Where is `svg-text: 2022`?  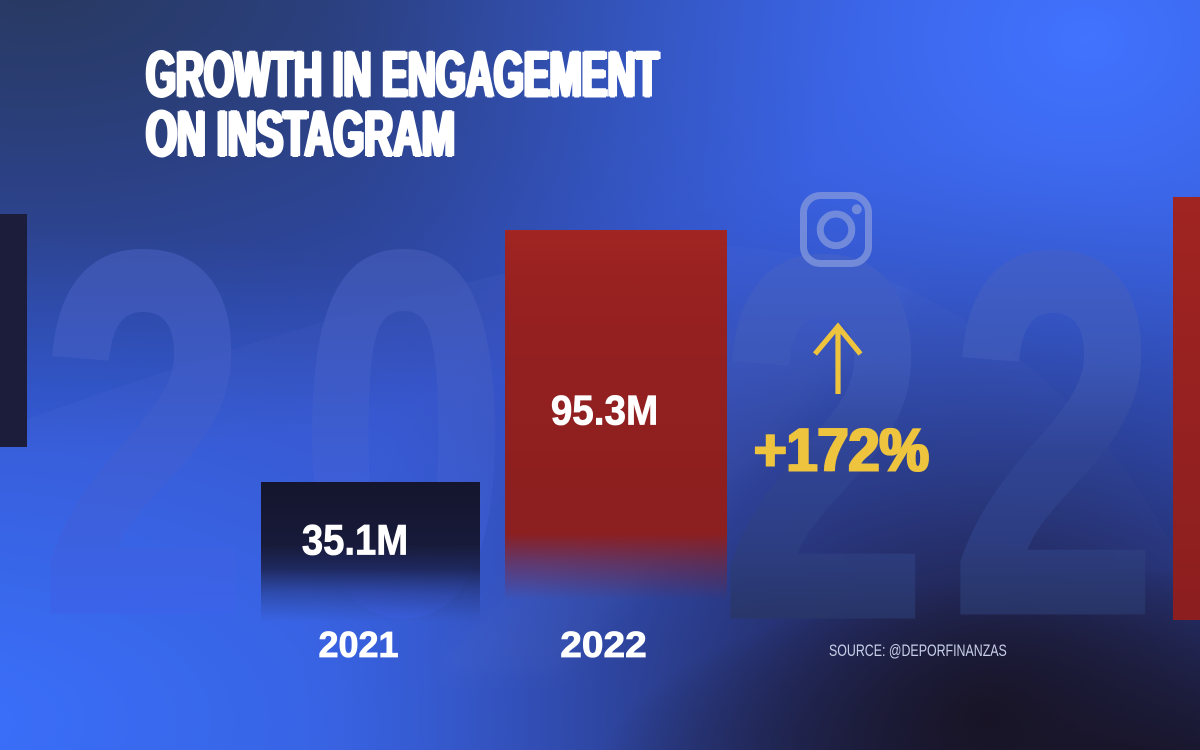 svg-text: 2022 is located at coordinates (603, 644).